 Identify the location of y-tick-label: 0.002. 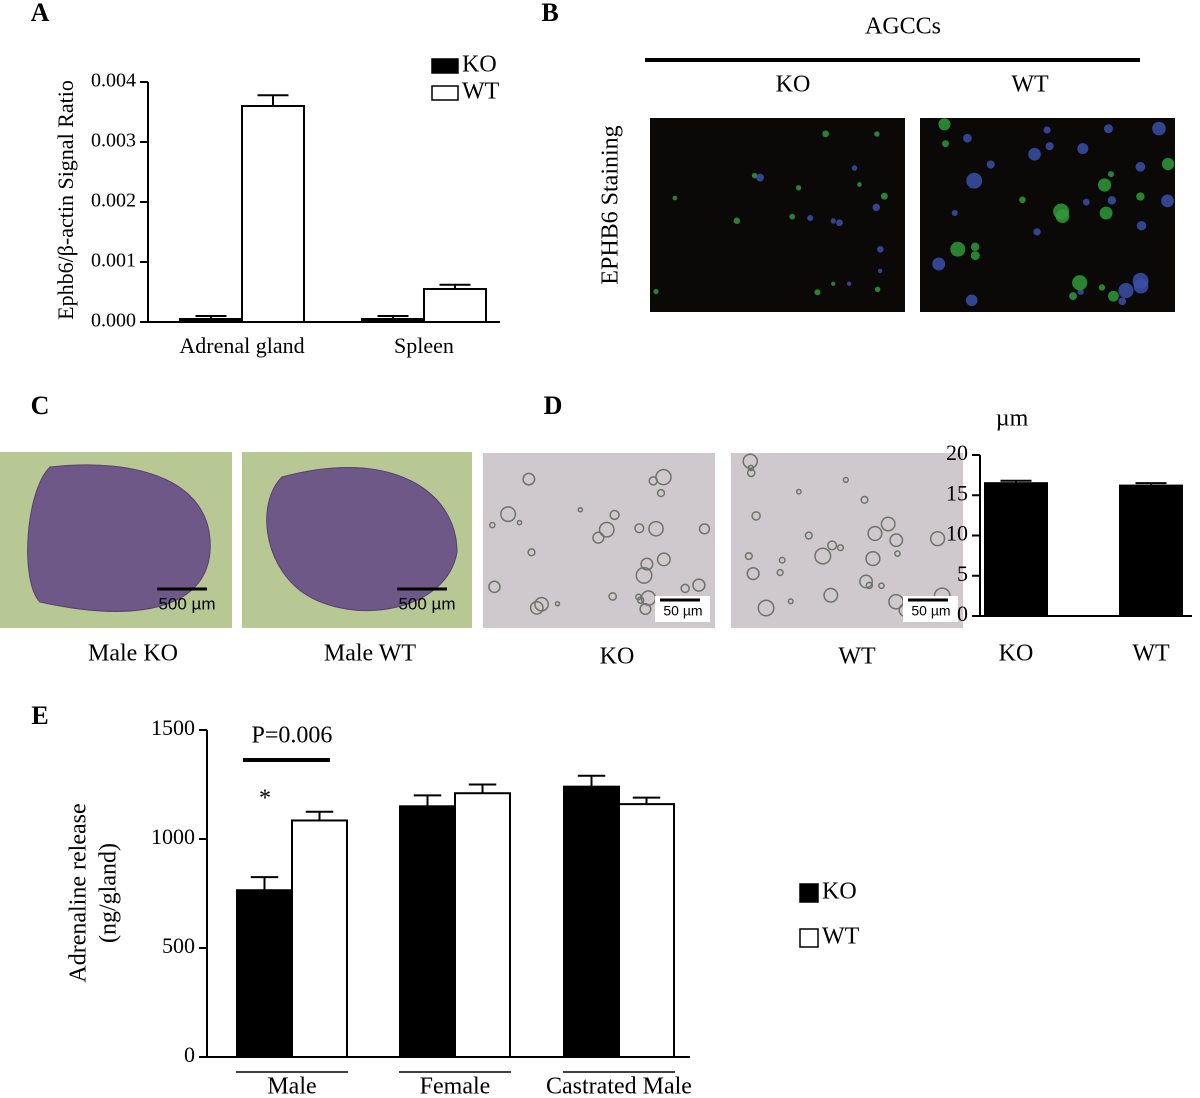
(113, 201).